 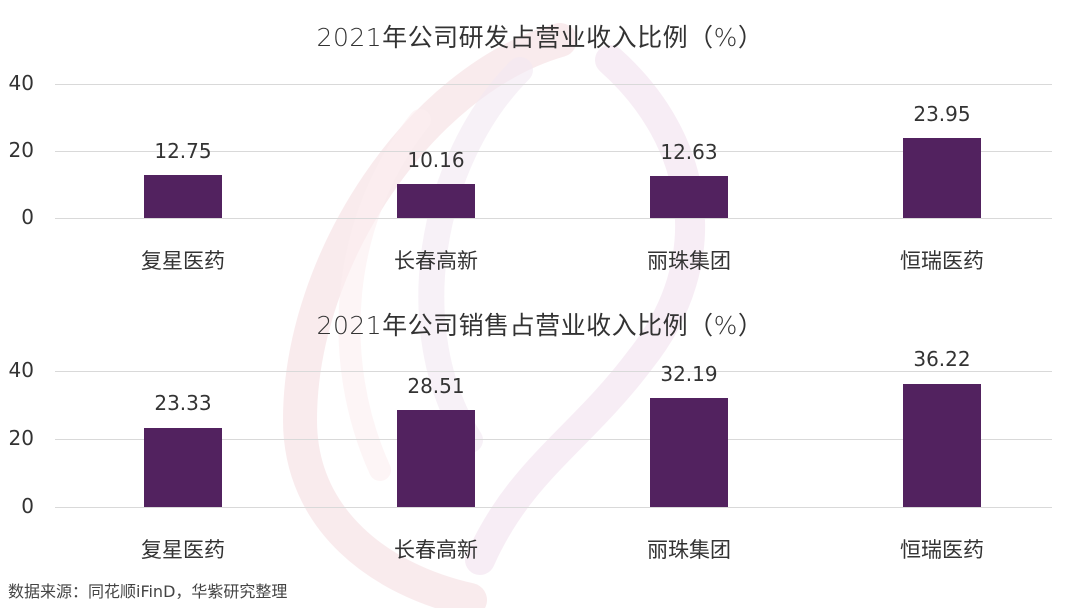 What do you see at coordinates (942, 114) in the screenshot?
I see `data-label: 23.95` at bounding box center [942, 114].